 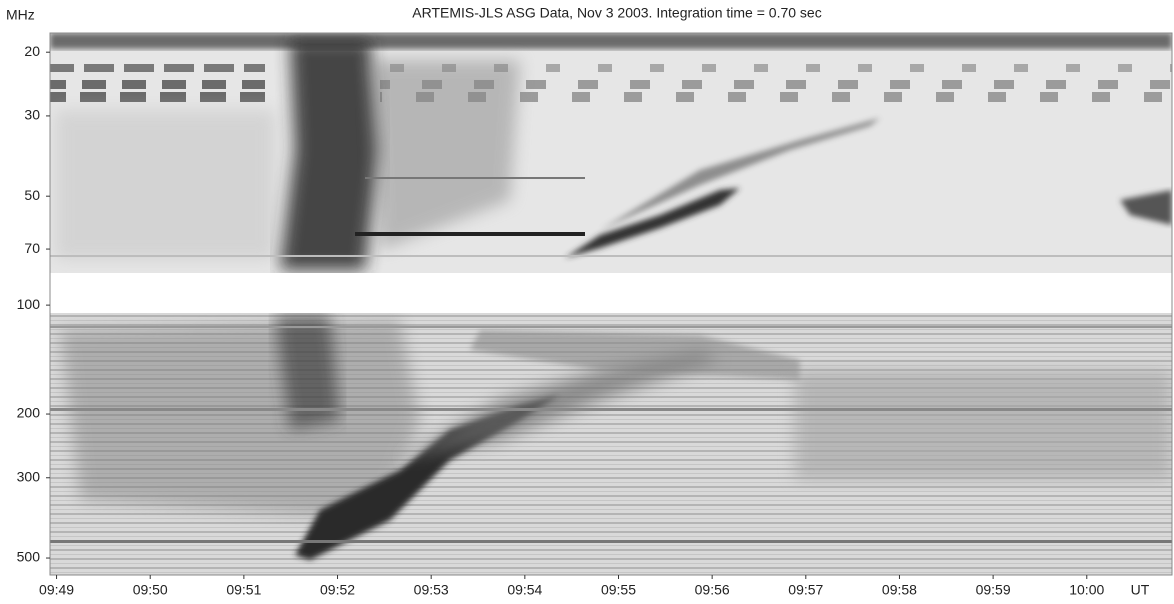 I want to click on y-tick-label: 500, so click(x=29, y=557).